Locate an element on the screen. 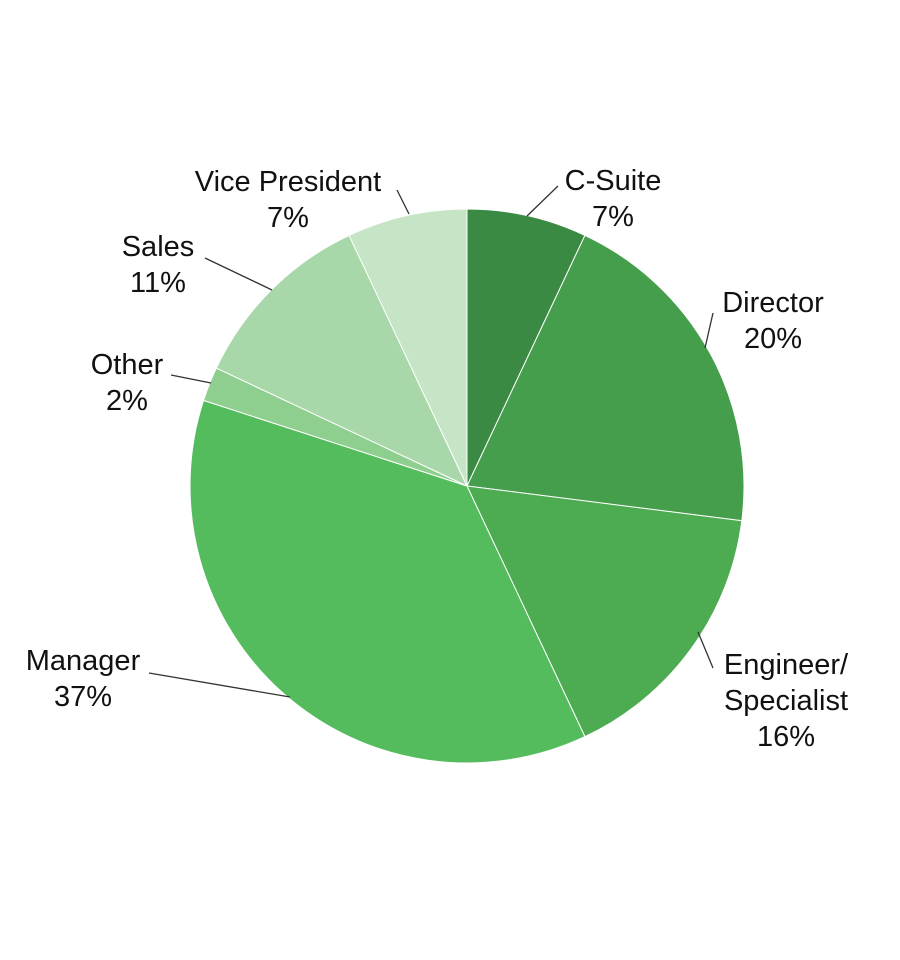 The height and width of the screenshot is (960, 900). slice-value-label-sales: 11% is located at coordinates (158, 283).